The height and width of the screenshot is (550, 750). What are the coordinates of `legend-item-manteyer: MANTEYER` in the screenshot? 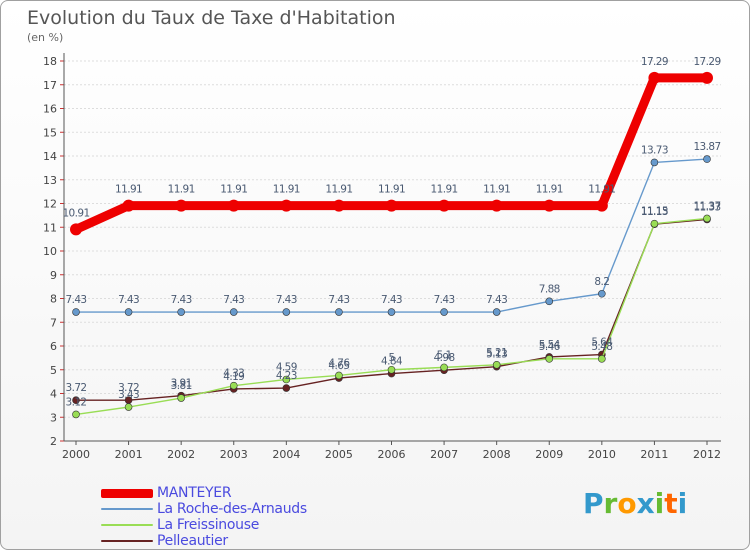 It's located at (204, 493).